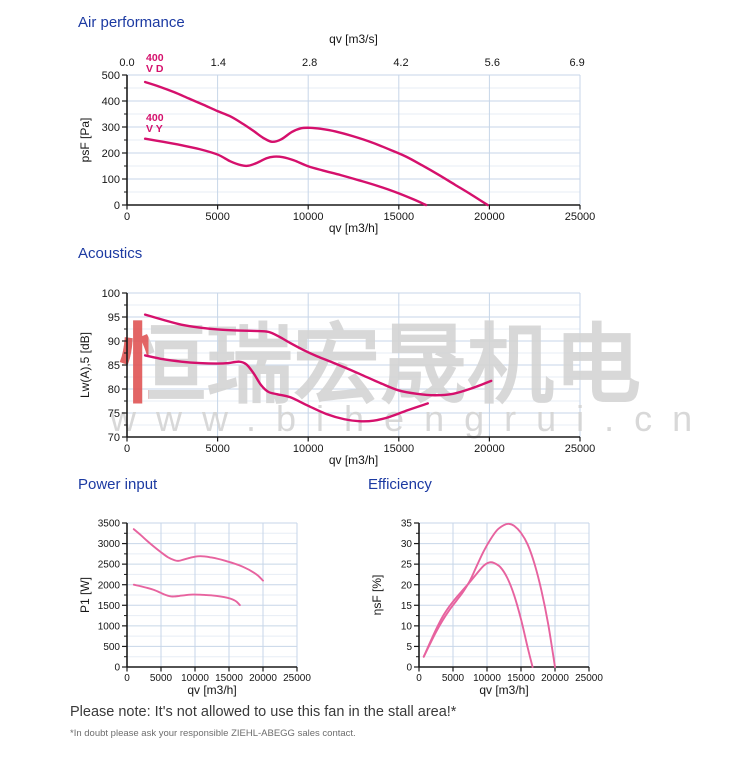 This screenshot has width=750, height=762. Describe the element at coordinates (218, 63) in the screenshot. I see `svg-text: 1.4` at that location.